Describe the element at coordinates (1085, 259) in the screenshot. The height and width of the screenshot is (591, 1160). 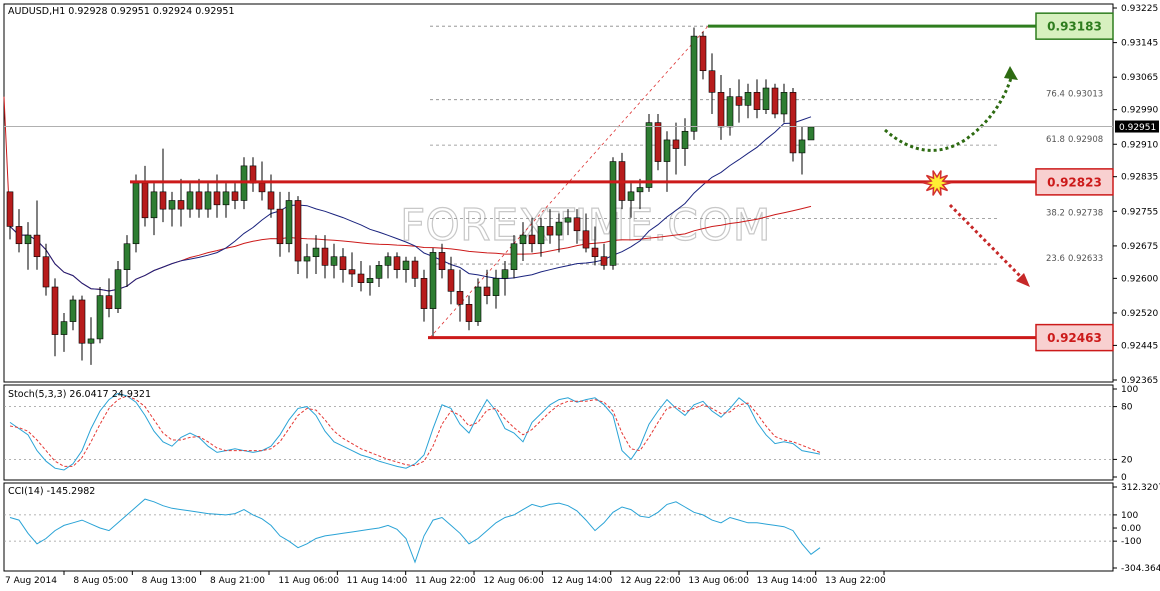
I see `fib-price-label: 0.92633` at that location.